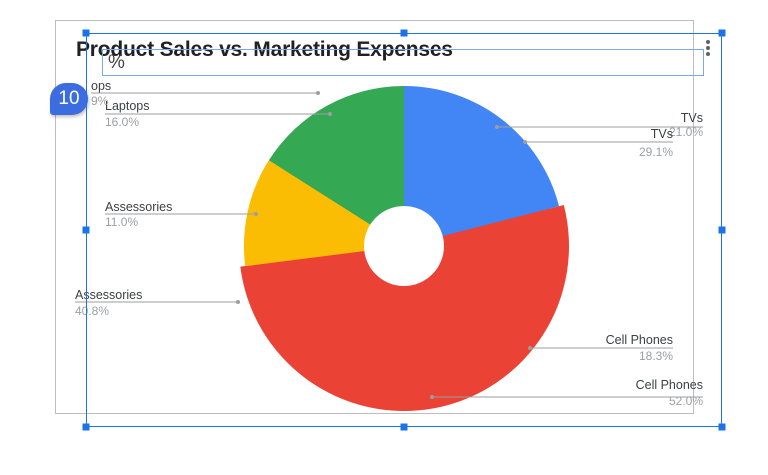 The image size is (768, 475). What do you see at coordinates (121, 222) in the screenshot?
I see `pct-assessories-outer: 11.0%` at bounding box center [121, 222].